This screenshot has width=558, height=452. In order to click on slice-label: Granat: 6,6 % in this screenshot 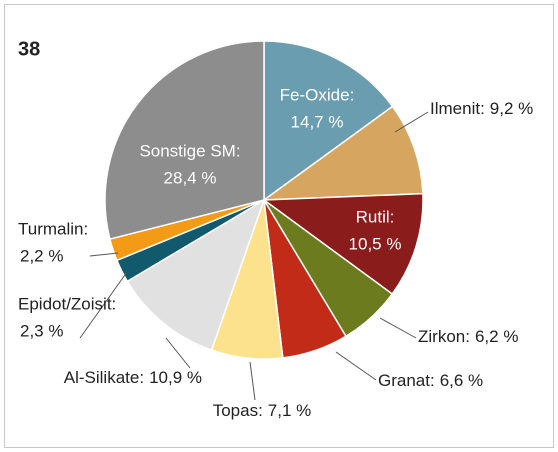, I will do `click(430, 380)`.